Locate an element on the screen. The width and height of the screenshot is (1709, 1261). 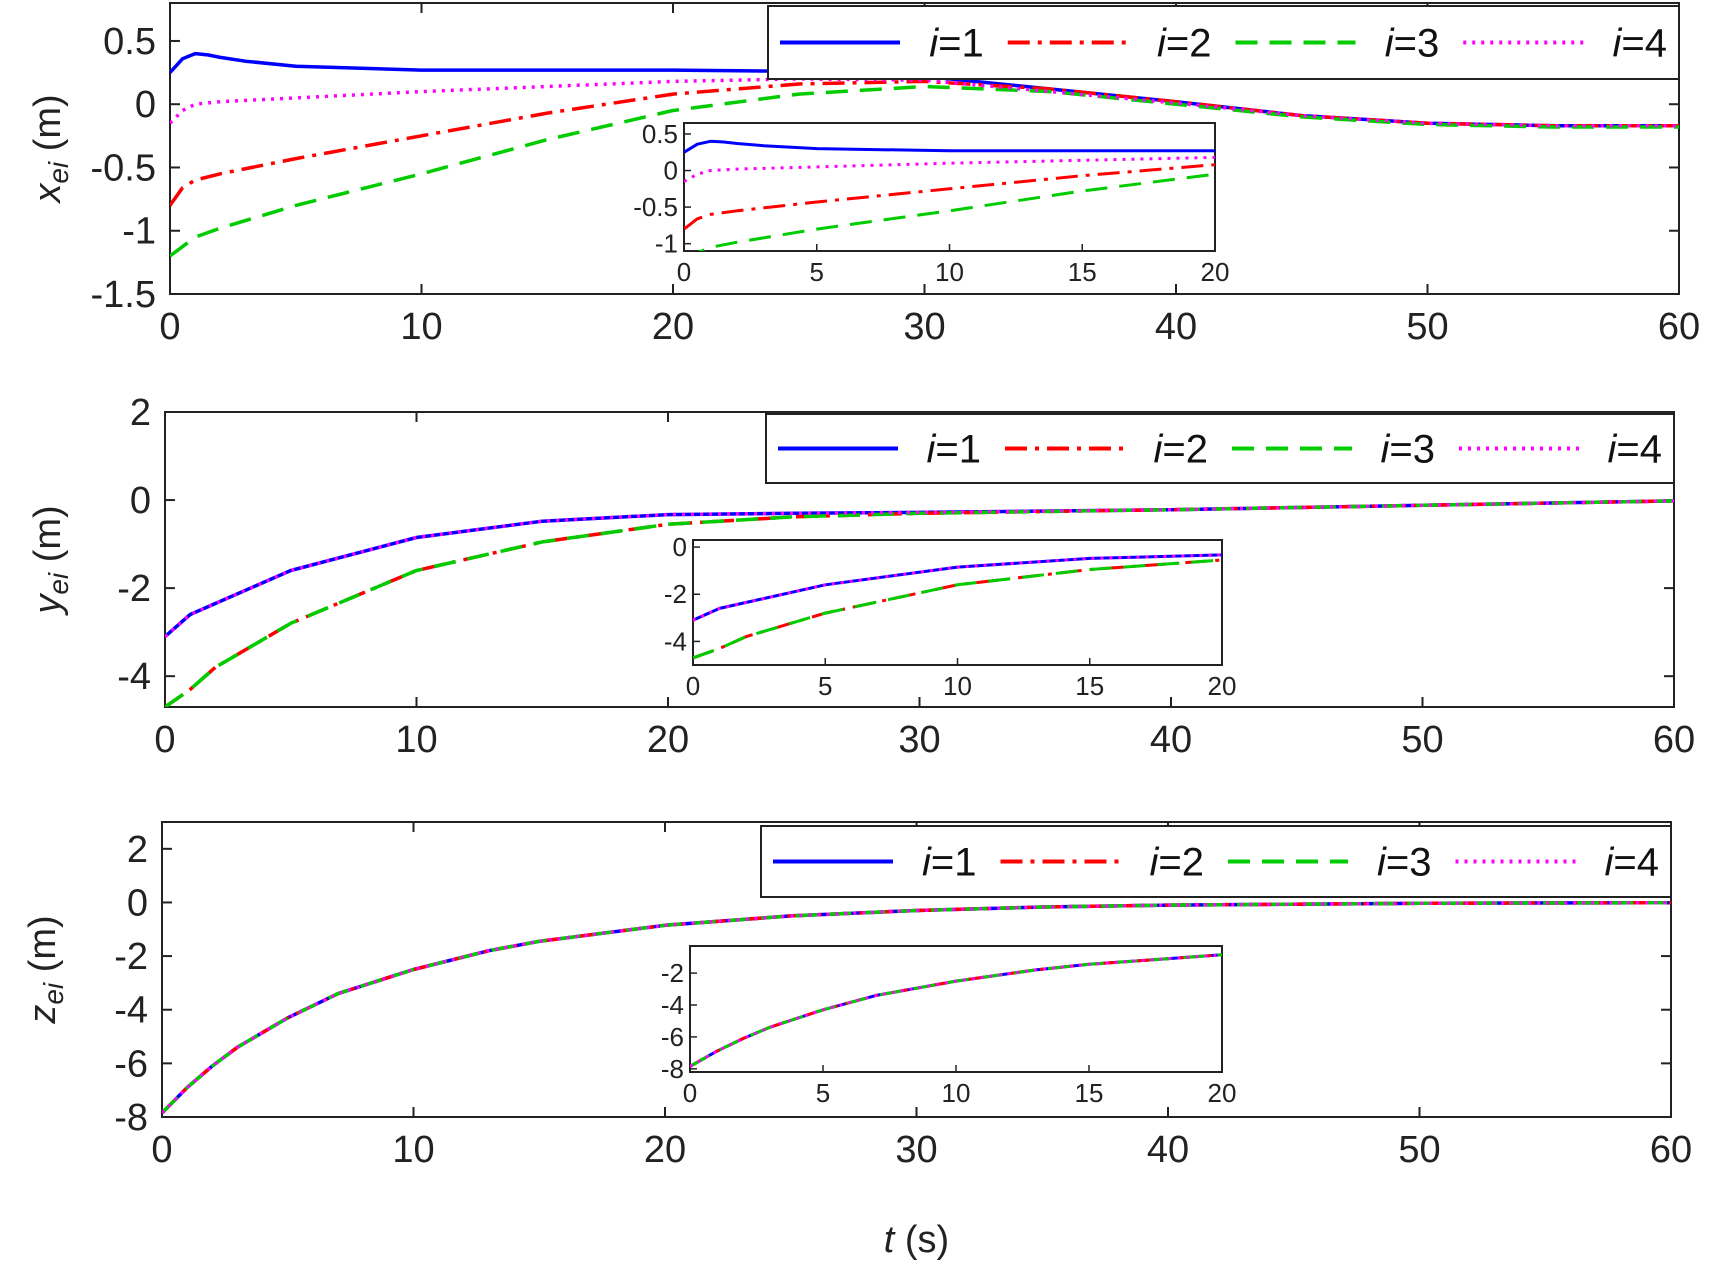
y-tick-label: -1 is located at coordinates (139, 232).